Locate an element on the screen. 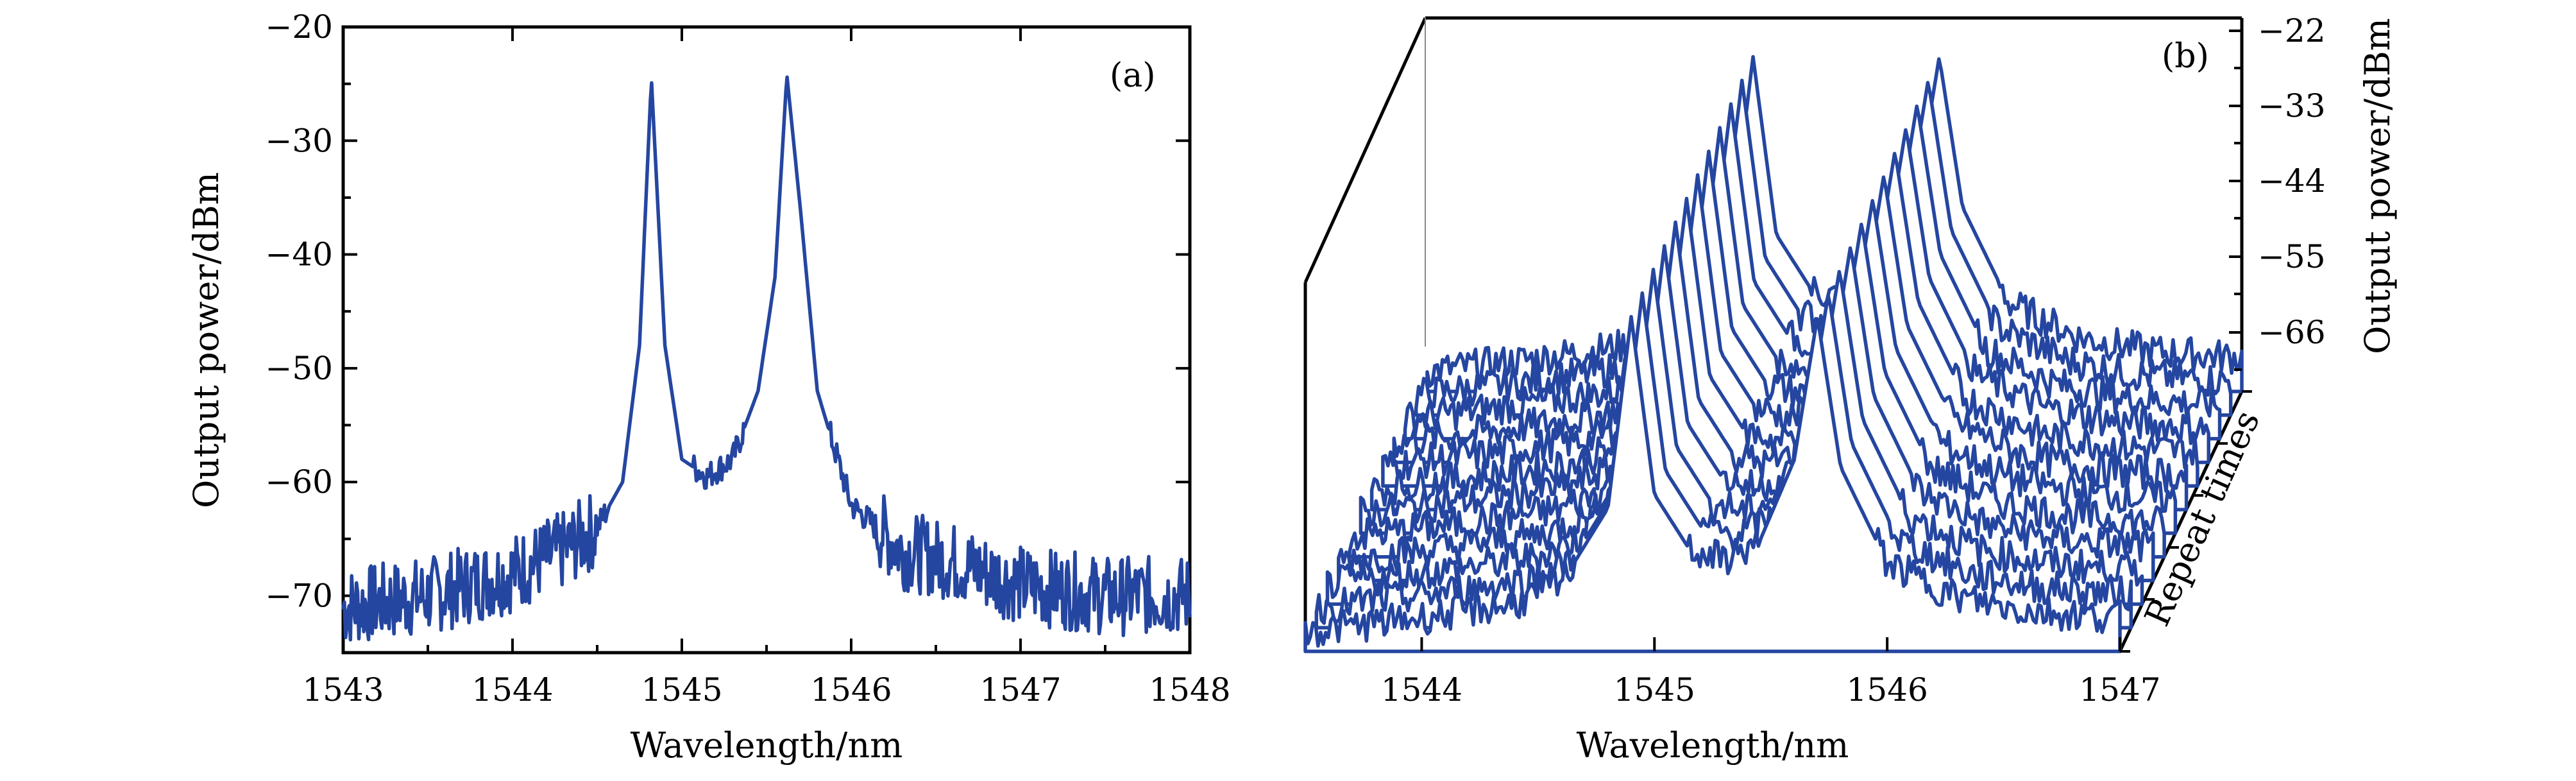 The height and width of the screenshot is (781, 2576). panel-b-z-tick-label: −66 is located at coordinates (2292, 332).